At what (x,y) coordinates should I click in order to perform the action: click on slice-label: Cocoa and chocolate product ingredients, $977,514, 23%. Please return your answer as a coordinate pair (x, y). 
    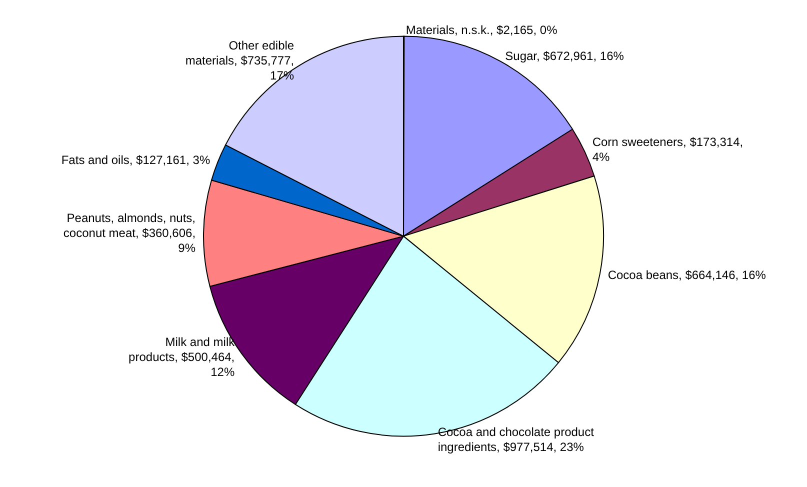
    Looking at the image, I should click on (516, 439).